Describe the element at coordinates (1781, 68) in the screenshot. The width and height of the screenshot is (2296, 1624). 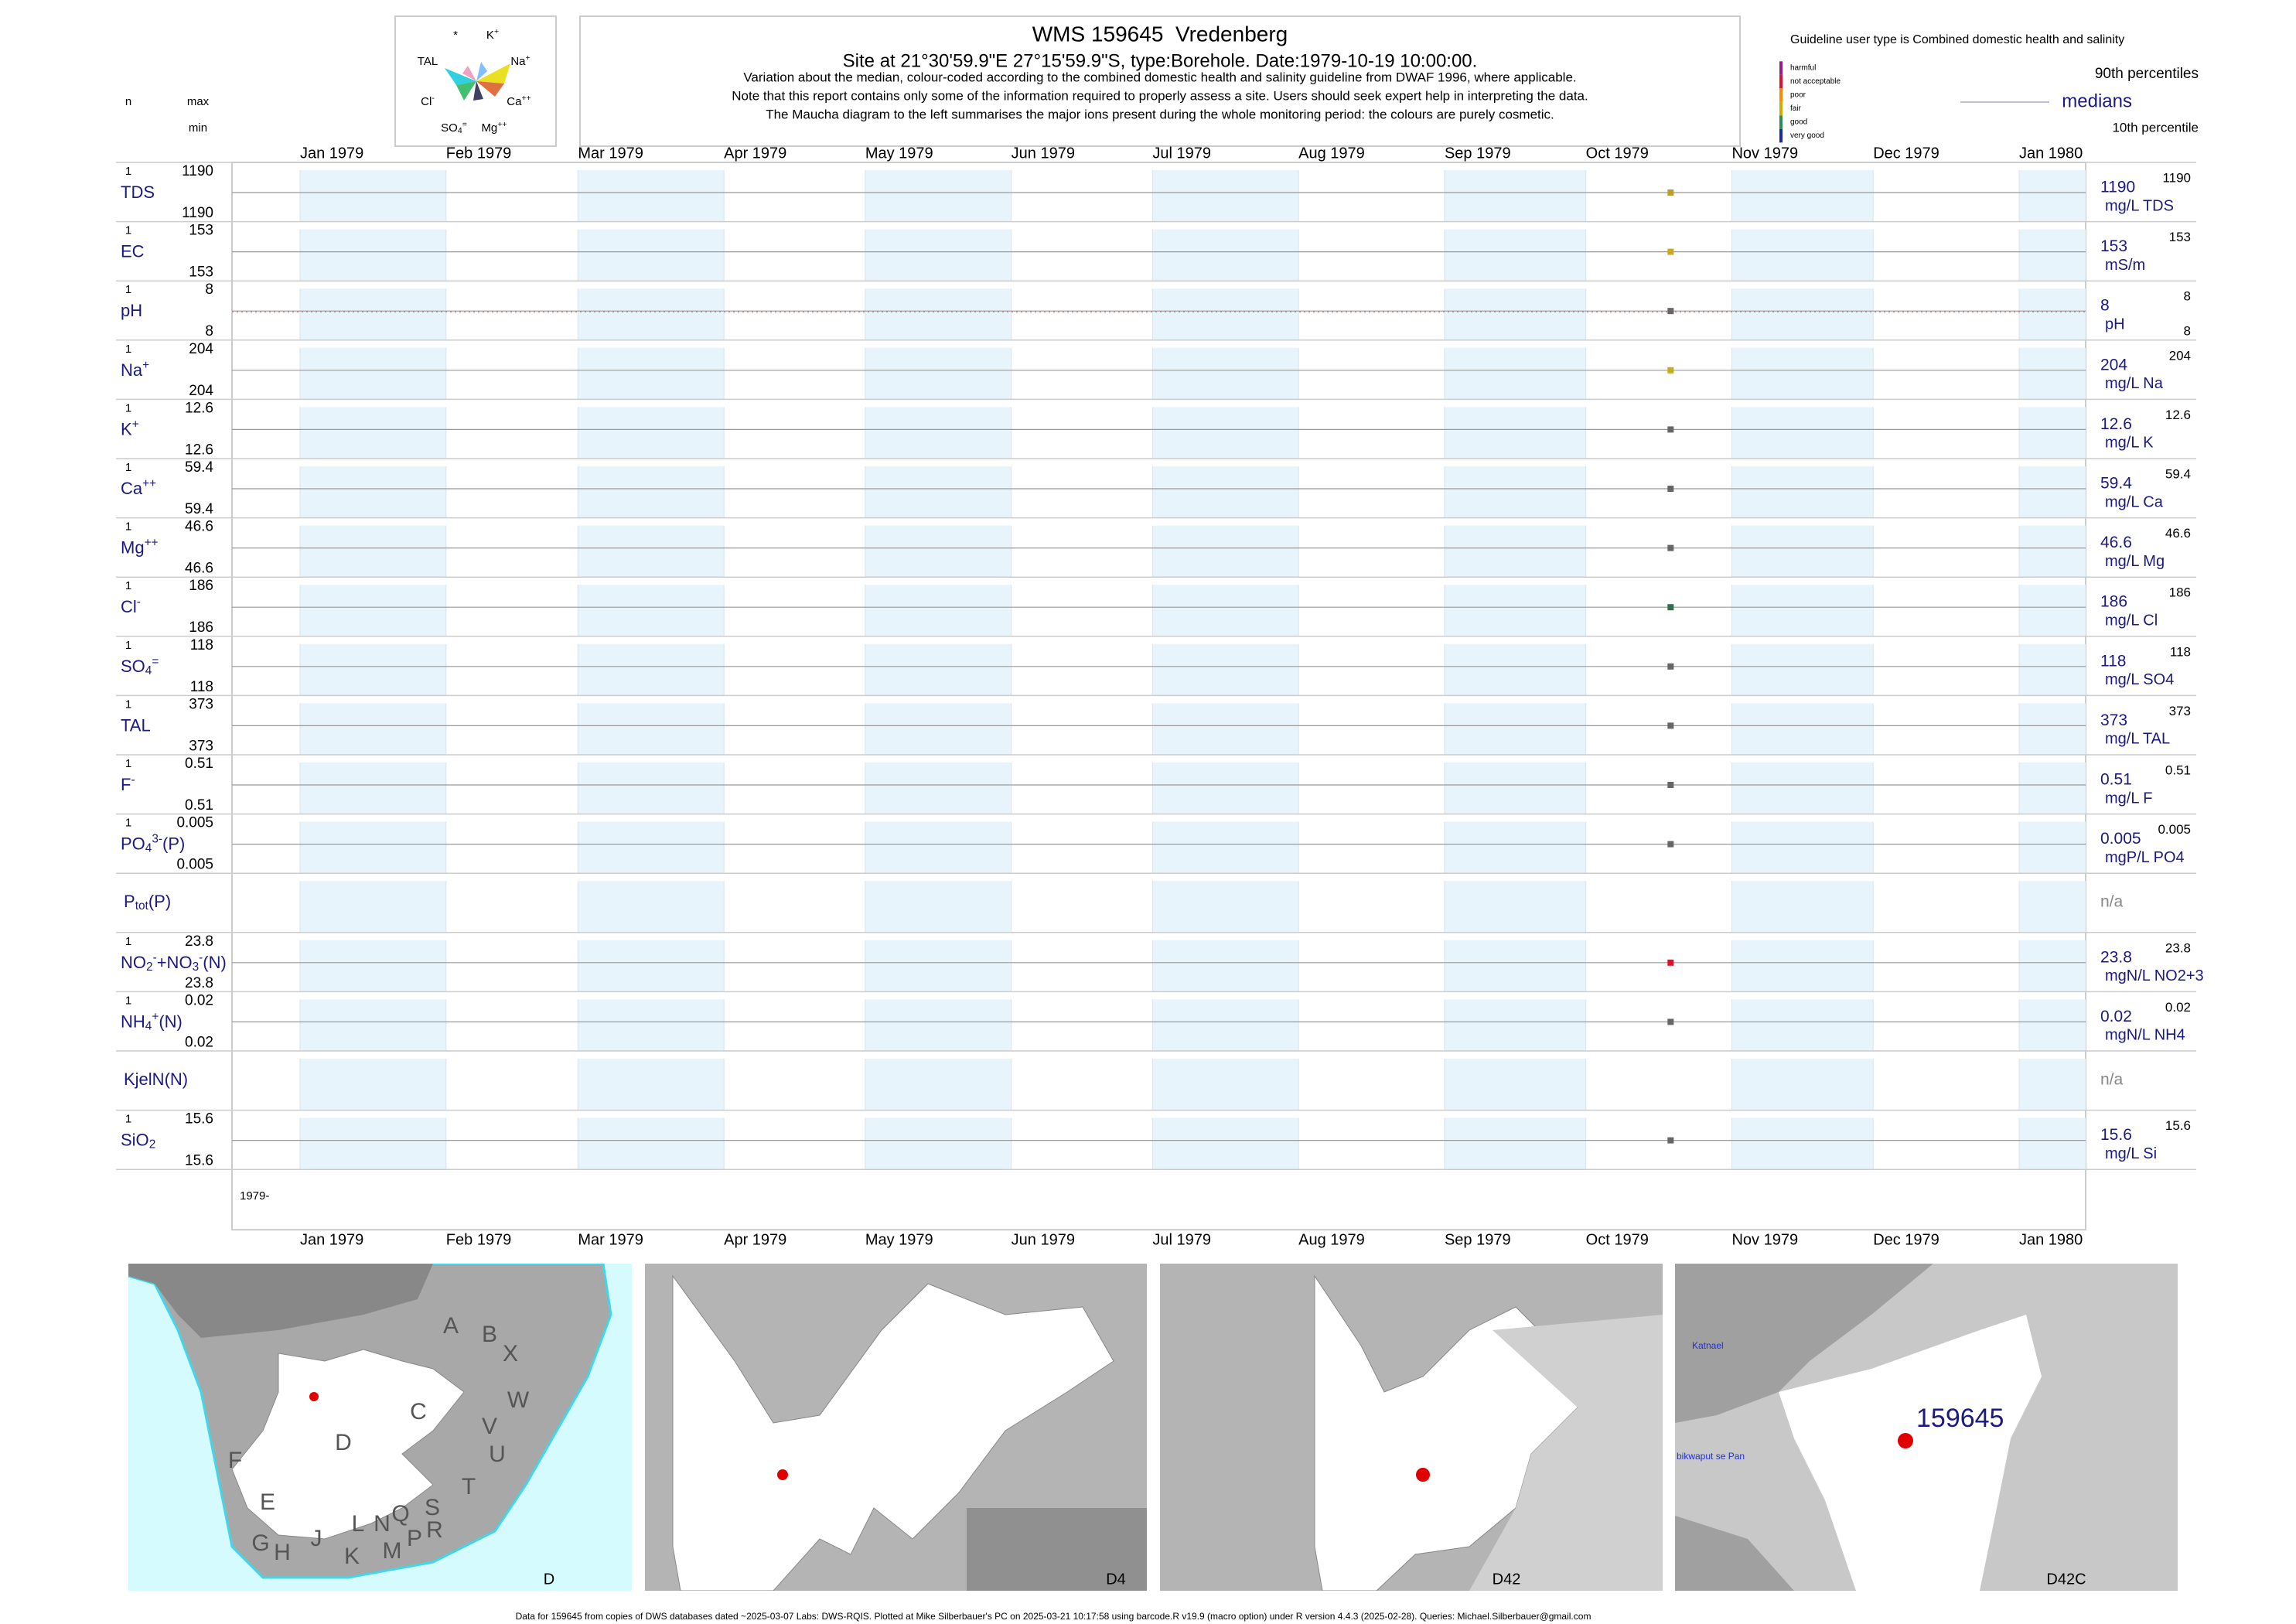
I see `legend-swatch` at that location.